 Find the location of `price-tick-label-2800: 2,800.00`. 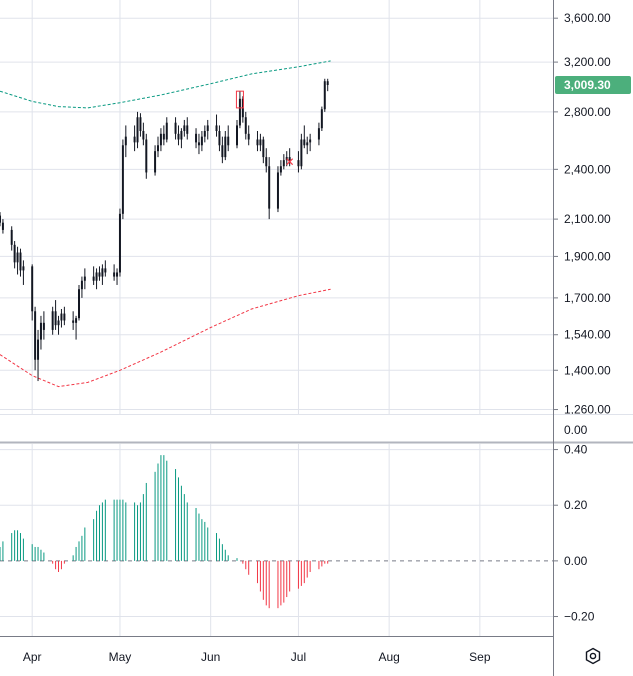

price-tick-label-2800: 2,800.00 is located at coordinates (587, 112).